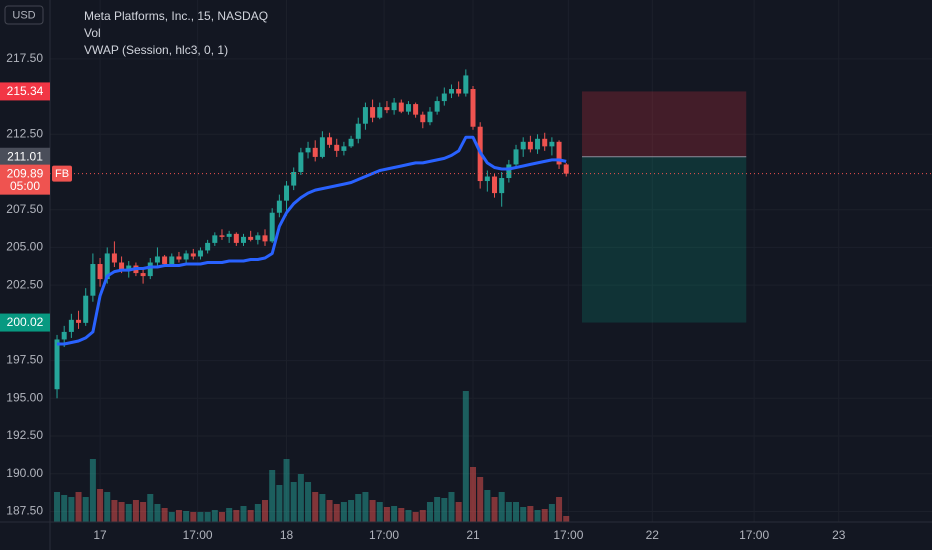 The height and width of the screenshot is (550, 932). Describe the element at coordinates (473, 535) in the screenshot. I see `x-tick-label: 21` at that location.